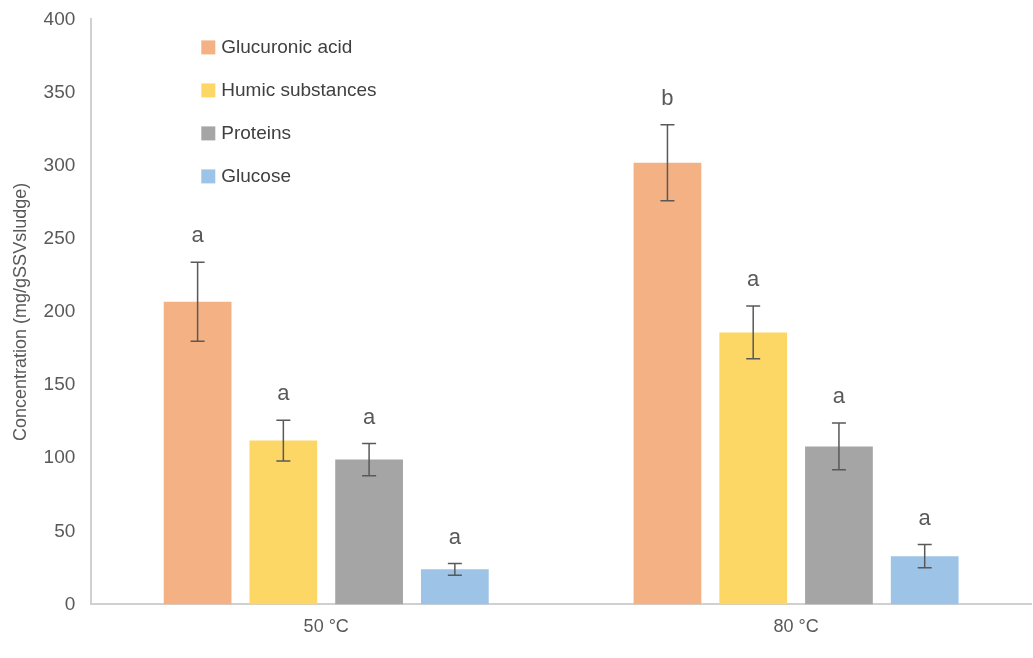 The width and height of the screenshot is (1033, 658). I want to click on y-tick-label: 0, so click(70, 603).